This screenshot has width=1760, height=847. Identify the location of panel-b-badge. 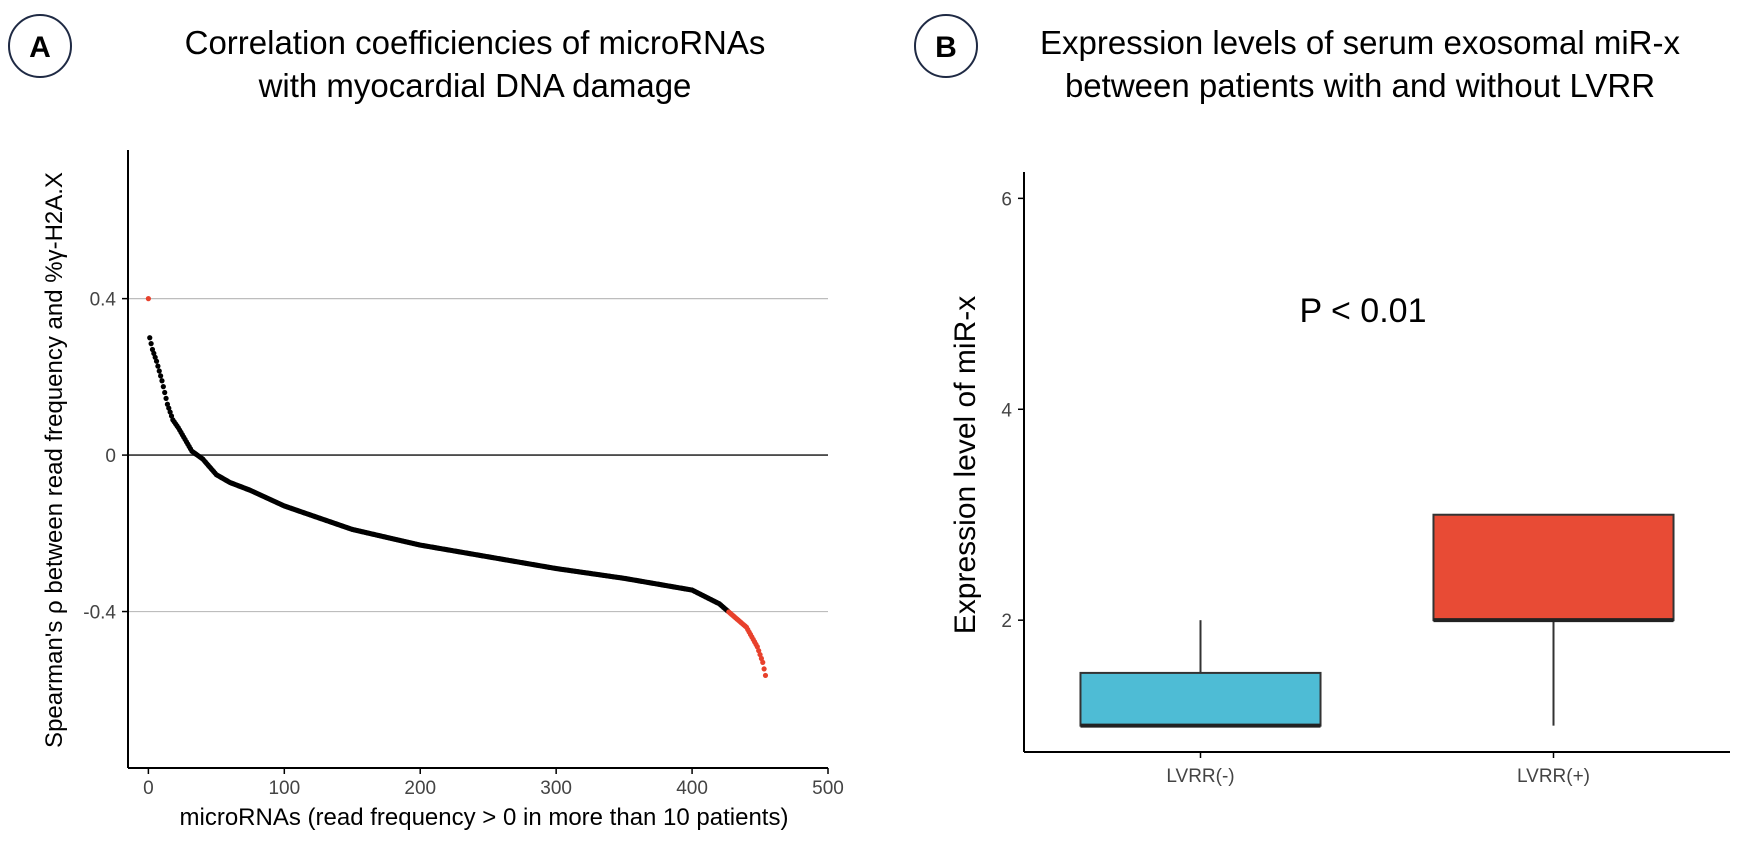
(946, 46).